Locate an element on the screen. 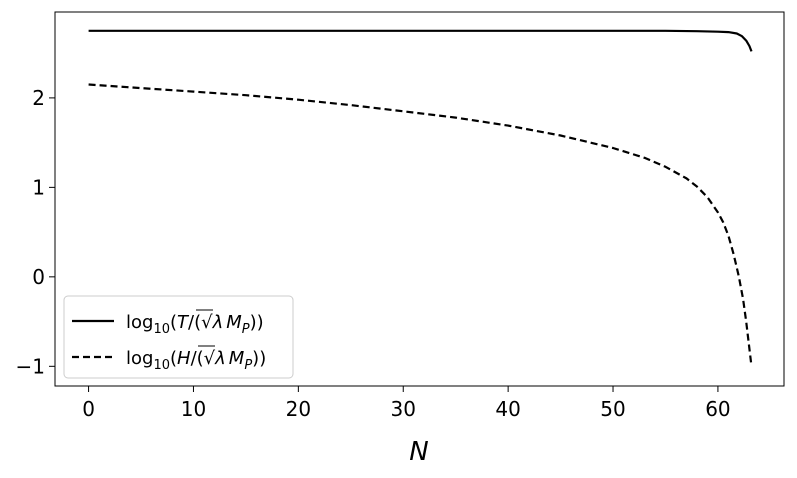 This screenshot has width=797, height=478. x-tick-label: 40 is located at coordinates (507, 409).